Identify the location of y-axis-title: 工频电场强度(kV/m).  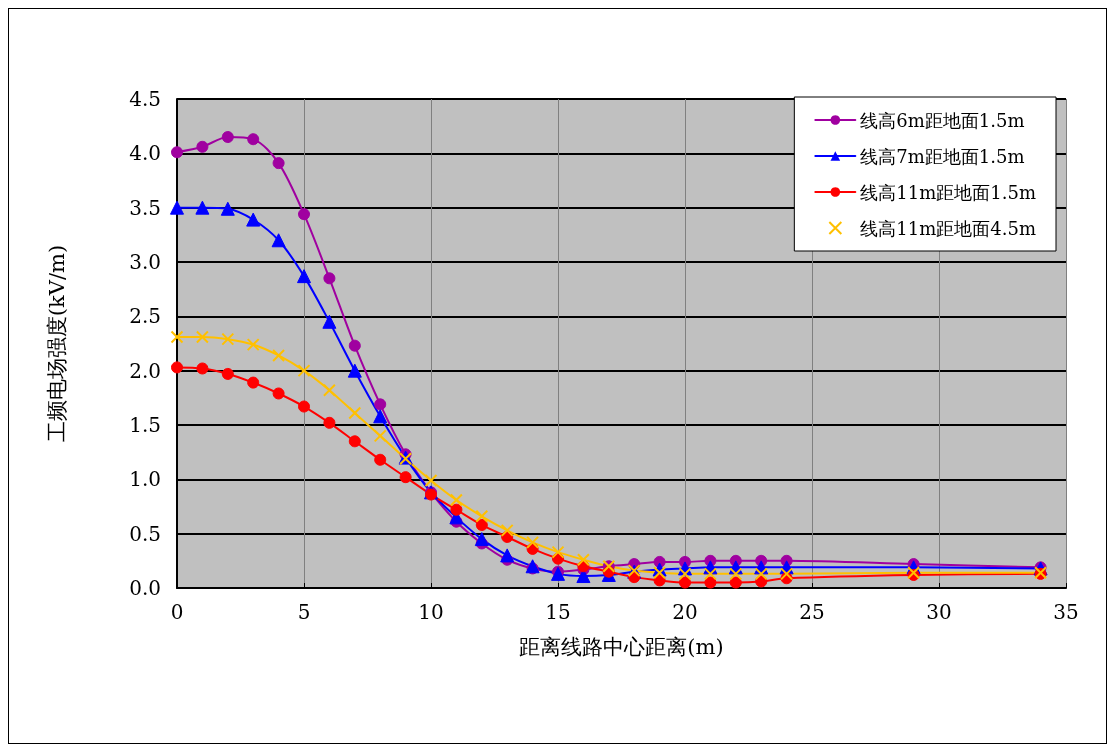
(56, 343).